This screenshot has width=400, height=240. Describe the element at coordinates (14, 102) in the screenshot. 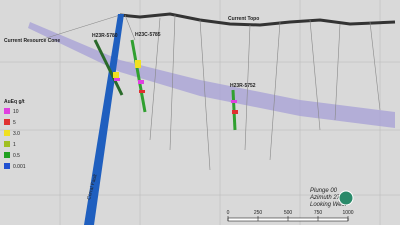

I see `legend-title: AuEq g/t` at that location.